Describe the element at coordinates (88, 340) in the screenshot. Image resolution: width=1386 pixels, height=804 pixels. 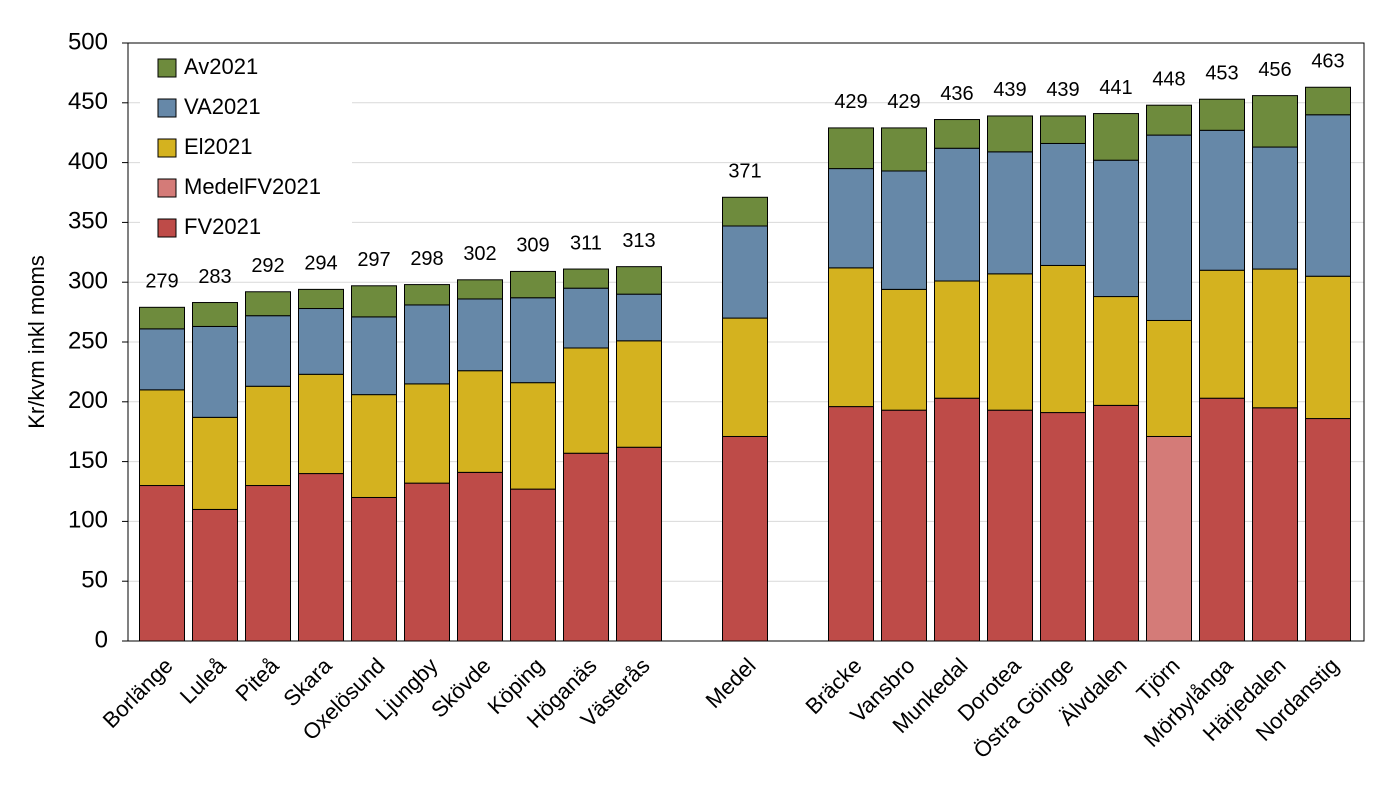
I see `y-tick-label: 250` at that location.